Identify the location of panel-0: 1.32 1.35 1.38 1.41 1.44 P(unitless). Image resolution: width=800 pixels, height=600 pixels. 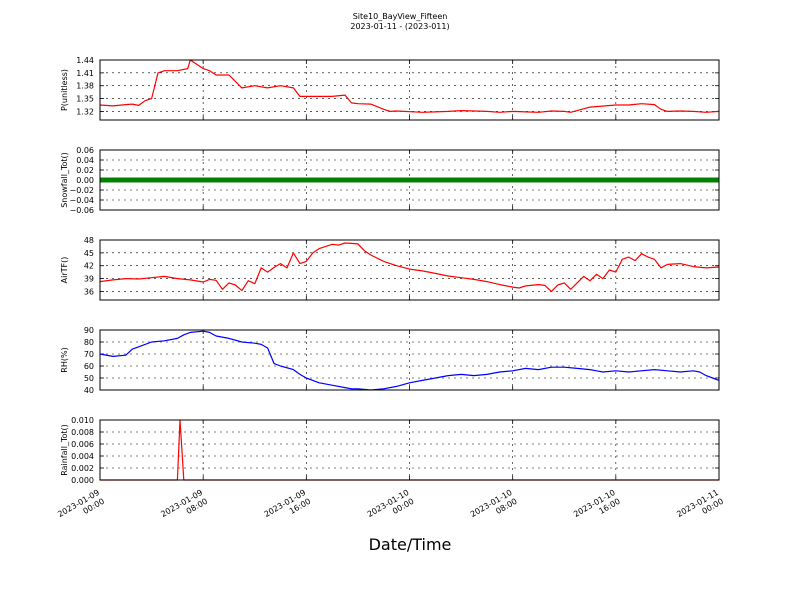
(390, 88).